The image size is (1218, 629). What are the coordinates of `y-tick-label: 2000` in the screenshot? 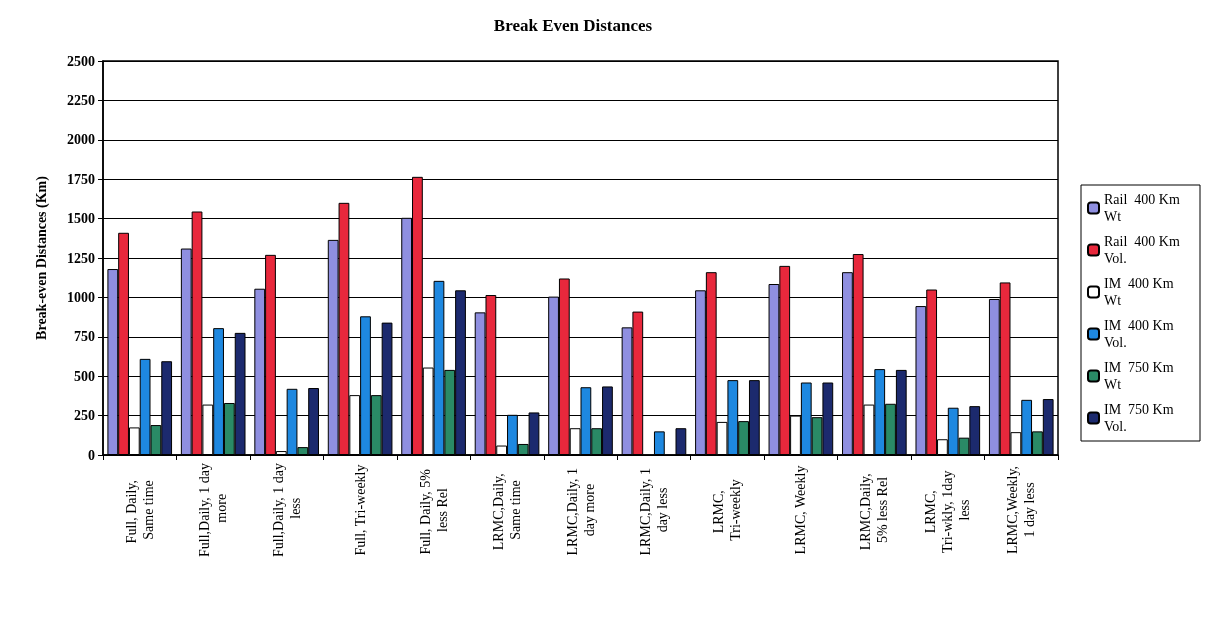 It's located at (81, 140).